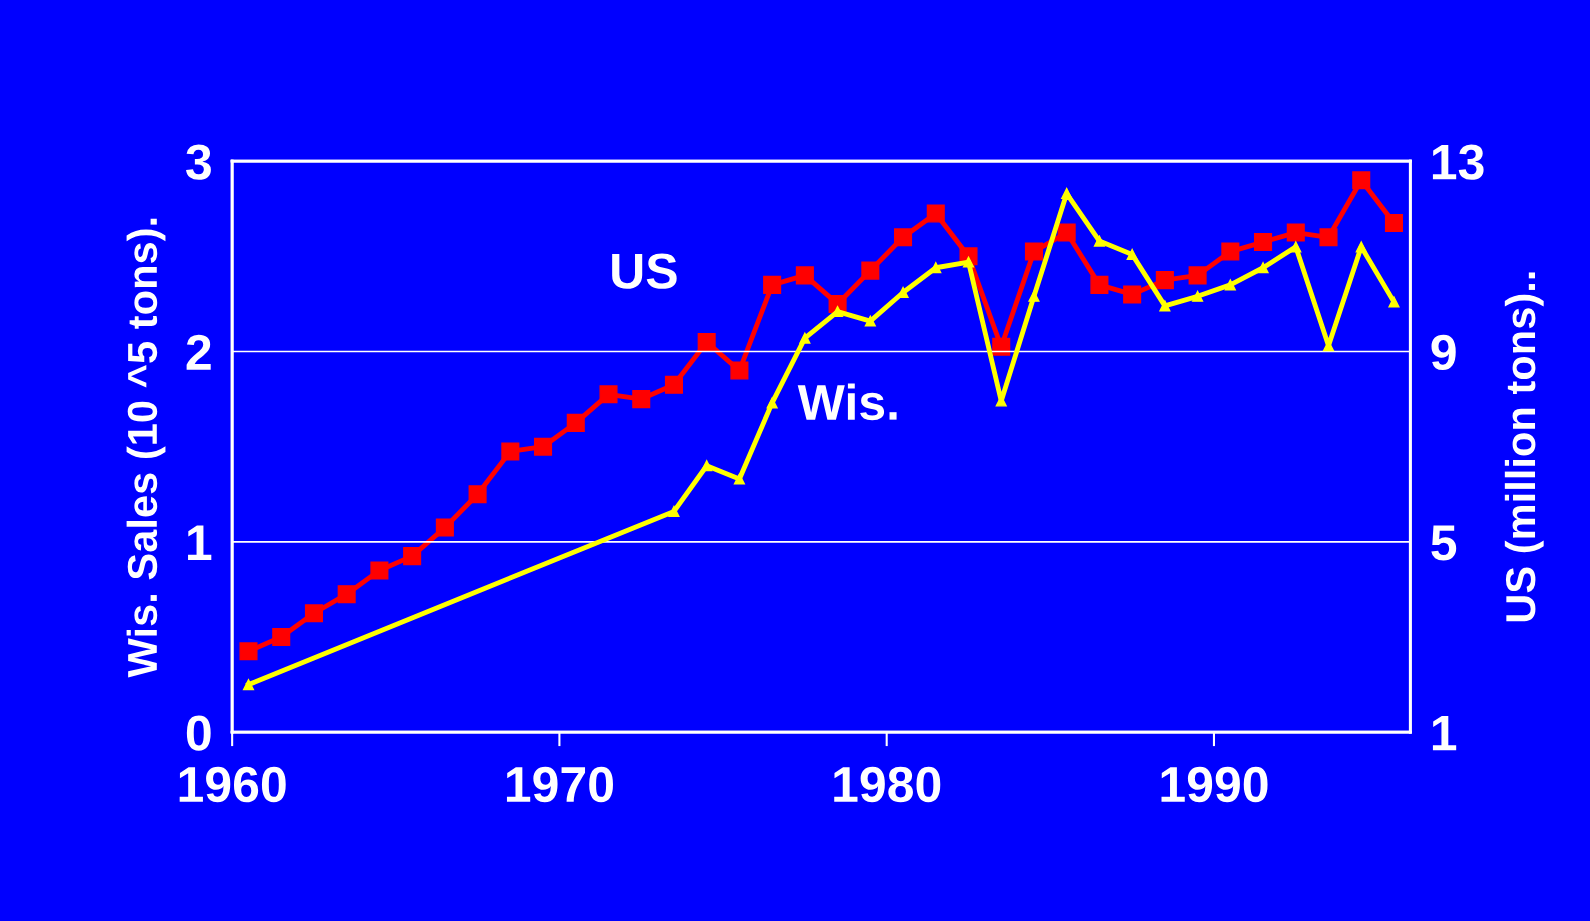  Describe the element at coordinates (559, 784) in the screenshot. I see `x-tick-label: 1970` at that location.